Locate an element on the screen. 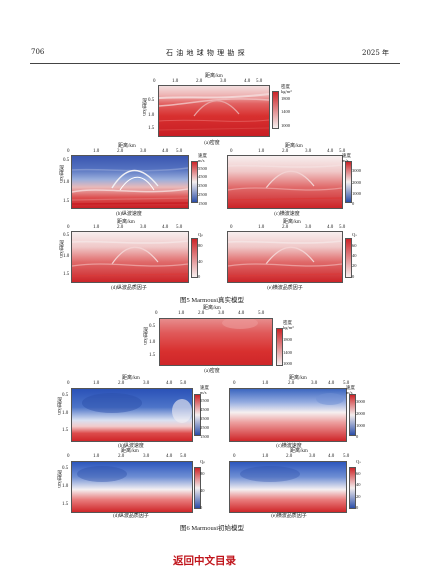 Image resolution: width=427 pixels, height=575 pixels. fig5b-colorbar is located at coordinates (194, 182).